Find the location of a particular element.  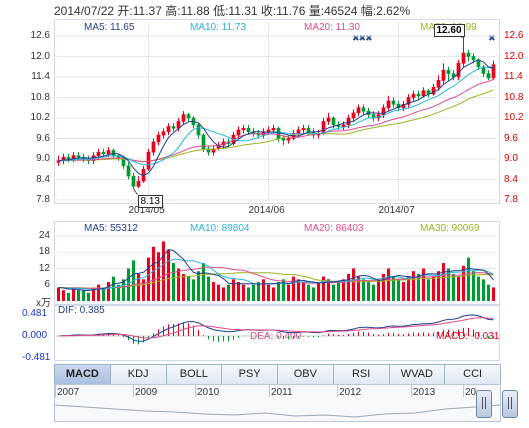

price-xtick: 2014/07 is located at coordinates (396, 210).